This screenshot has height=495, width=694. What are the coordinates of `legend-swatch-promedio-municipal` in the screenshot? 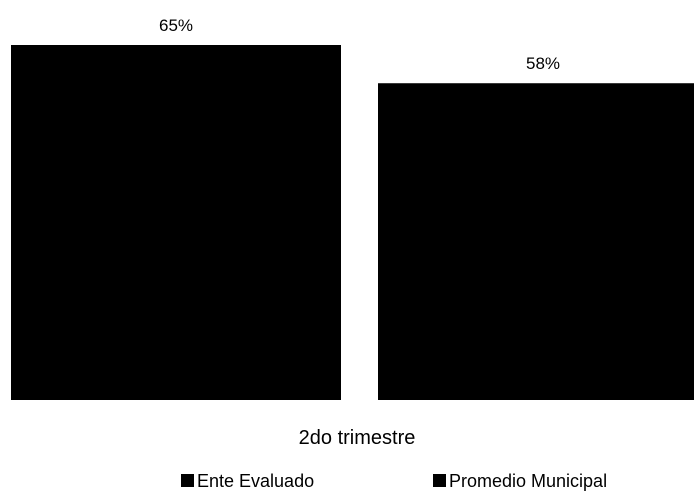 It's located at (439, 480).